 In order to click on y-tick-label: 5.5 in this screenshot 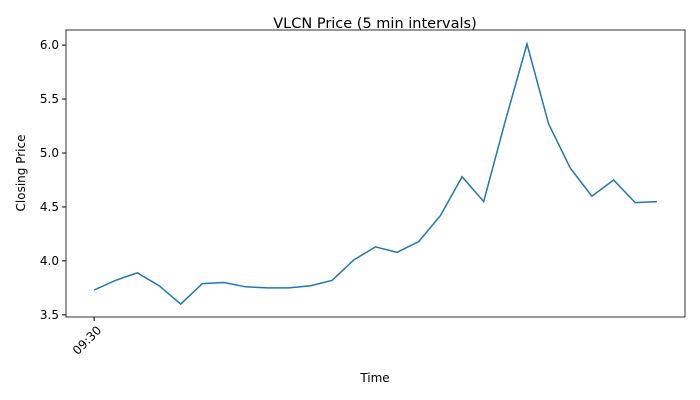, I will do `click(49, 99)`.